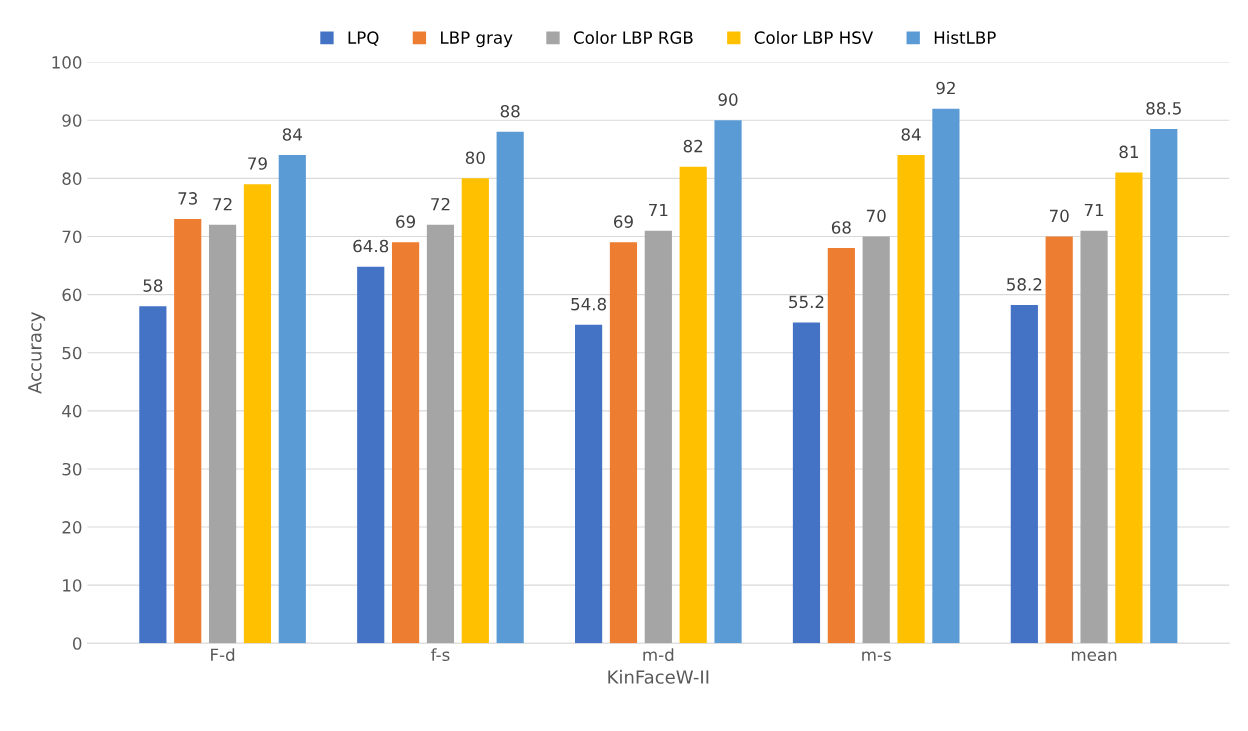 The image size is (1248, 731). I want to click on data-label: 88, so click(510, 111).